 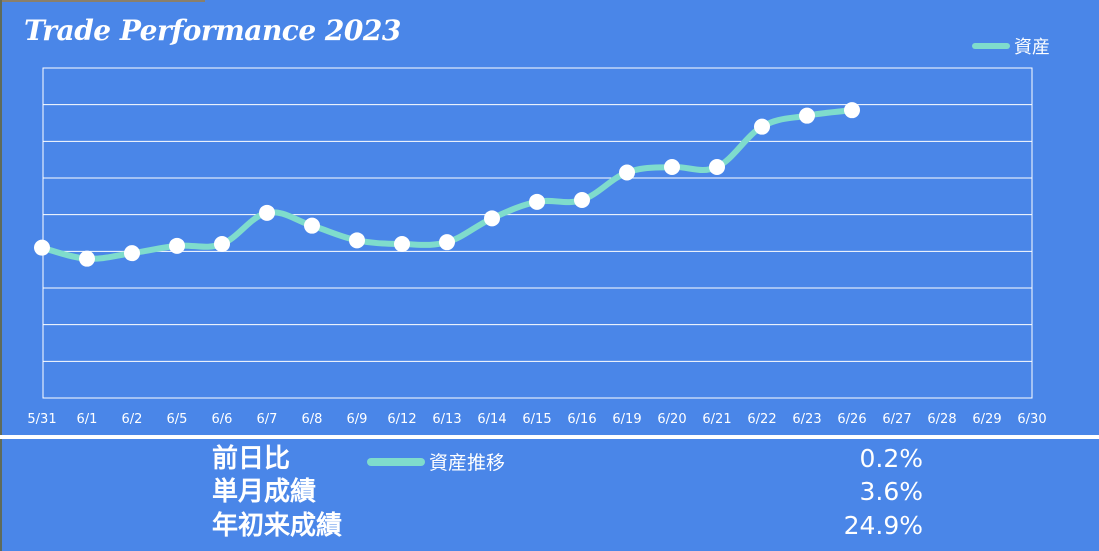 I want to click on legend-label: 資産, so click(x=1032, y=47).